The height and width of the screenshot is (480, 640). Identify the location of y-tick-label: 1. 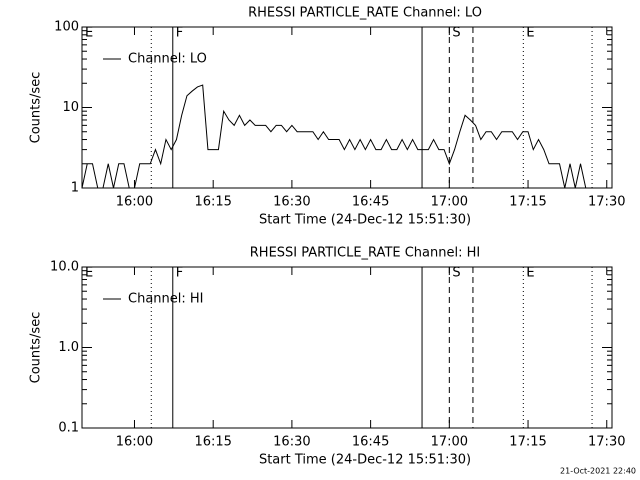
(75, 188).